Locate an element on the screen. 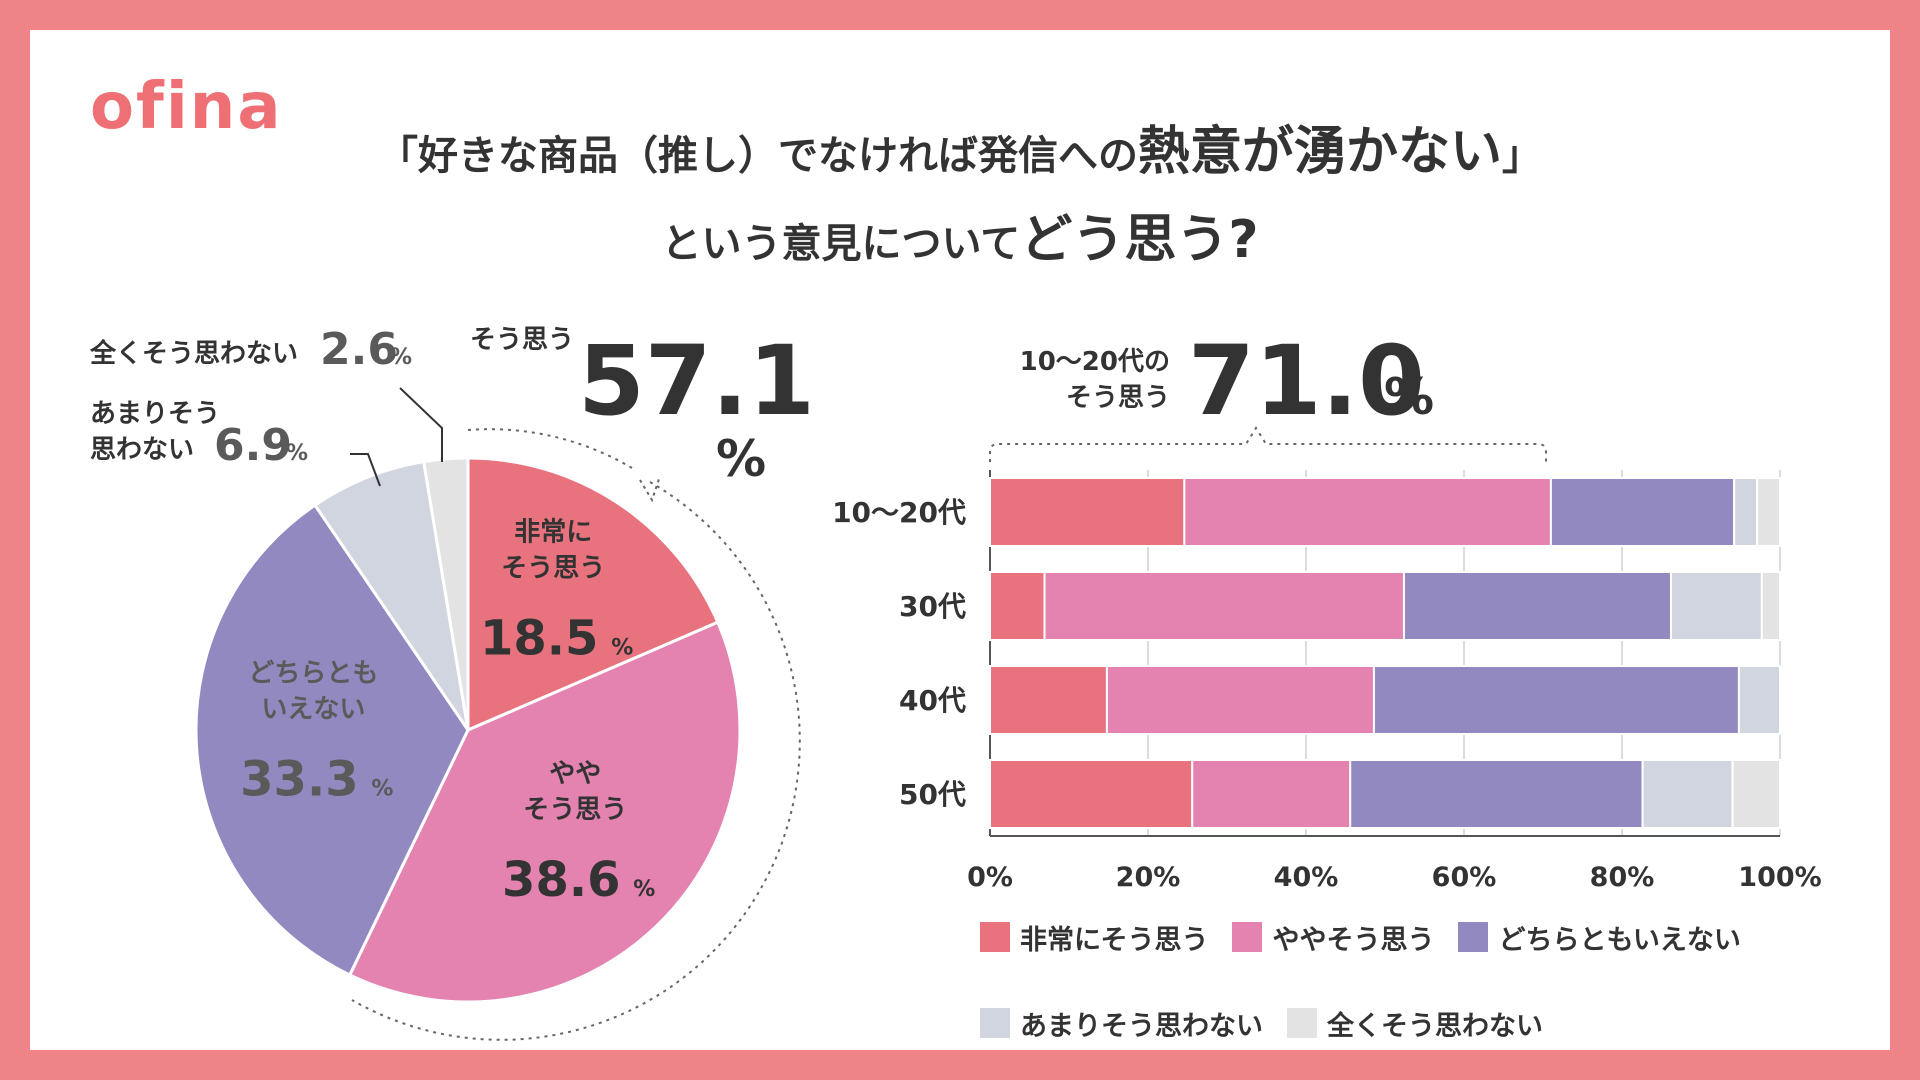 This screenshot has height=1080, width=1920. bar-callout-label-1: 10～20代の is located at coordinates (1095, 362).